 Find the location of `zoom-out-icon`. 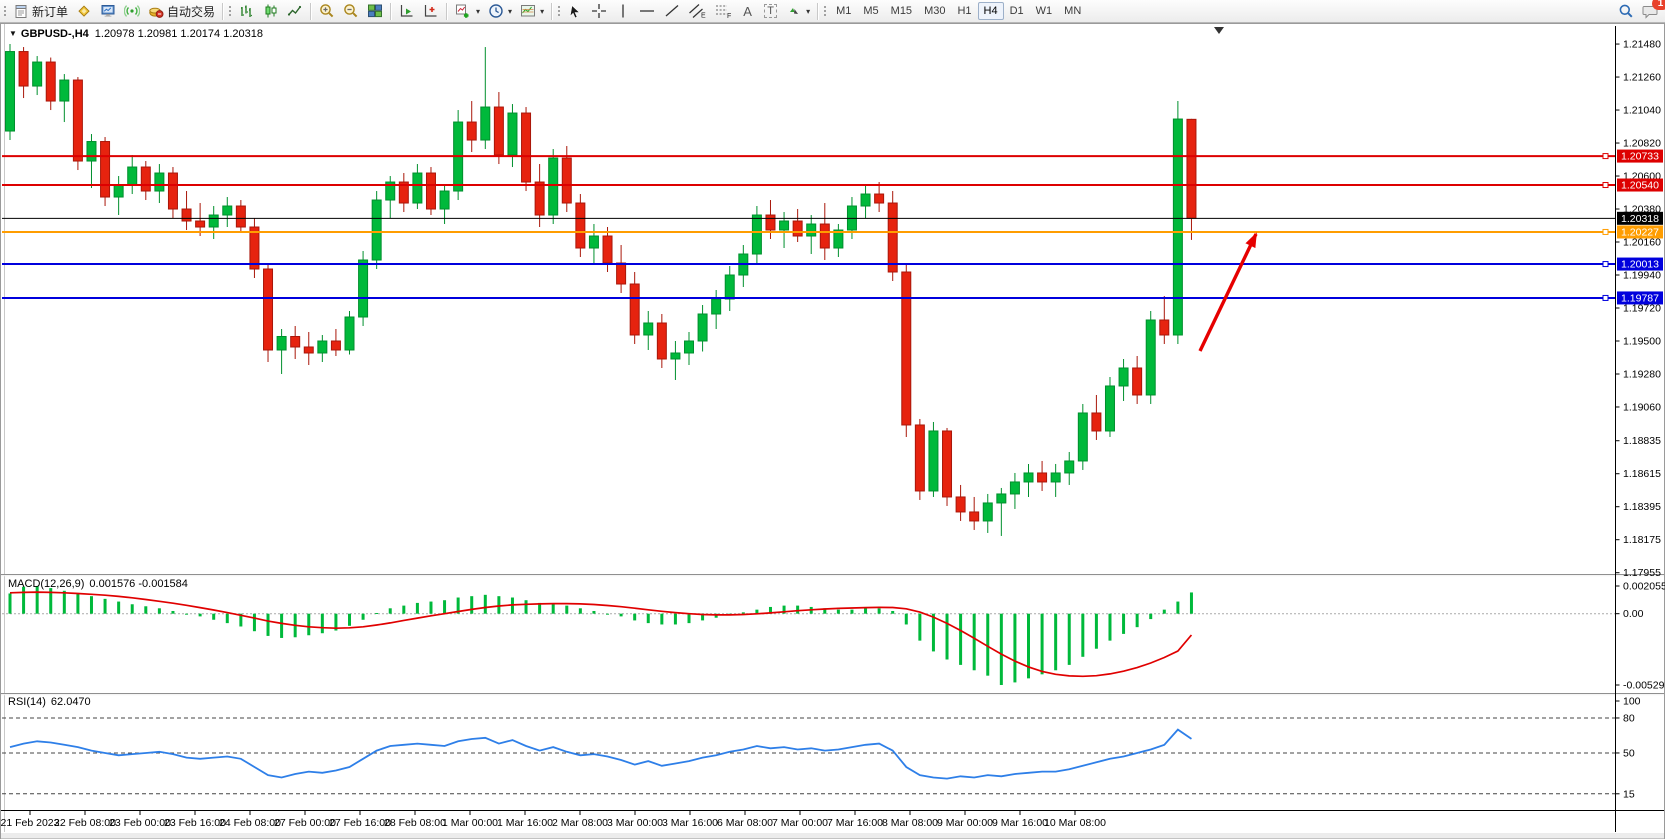

zoom-out-icon is located at coordinates (351, 11).